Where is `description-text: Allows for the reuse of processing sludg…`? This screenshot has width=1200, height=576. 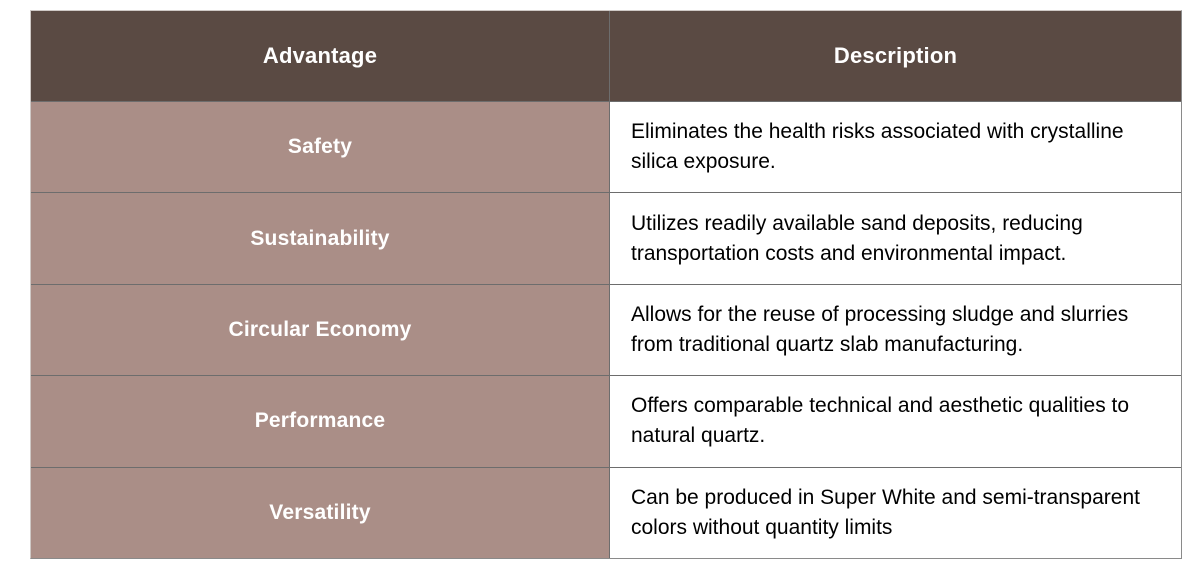
description-text: Allows for the reuse of processing sludg… is located at coordinates (880, 330).